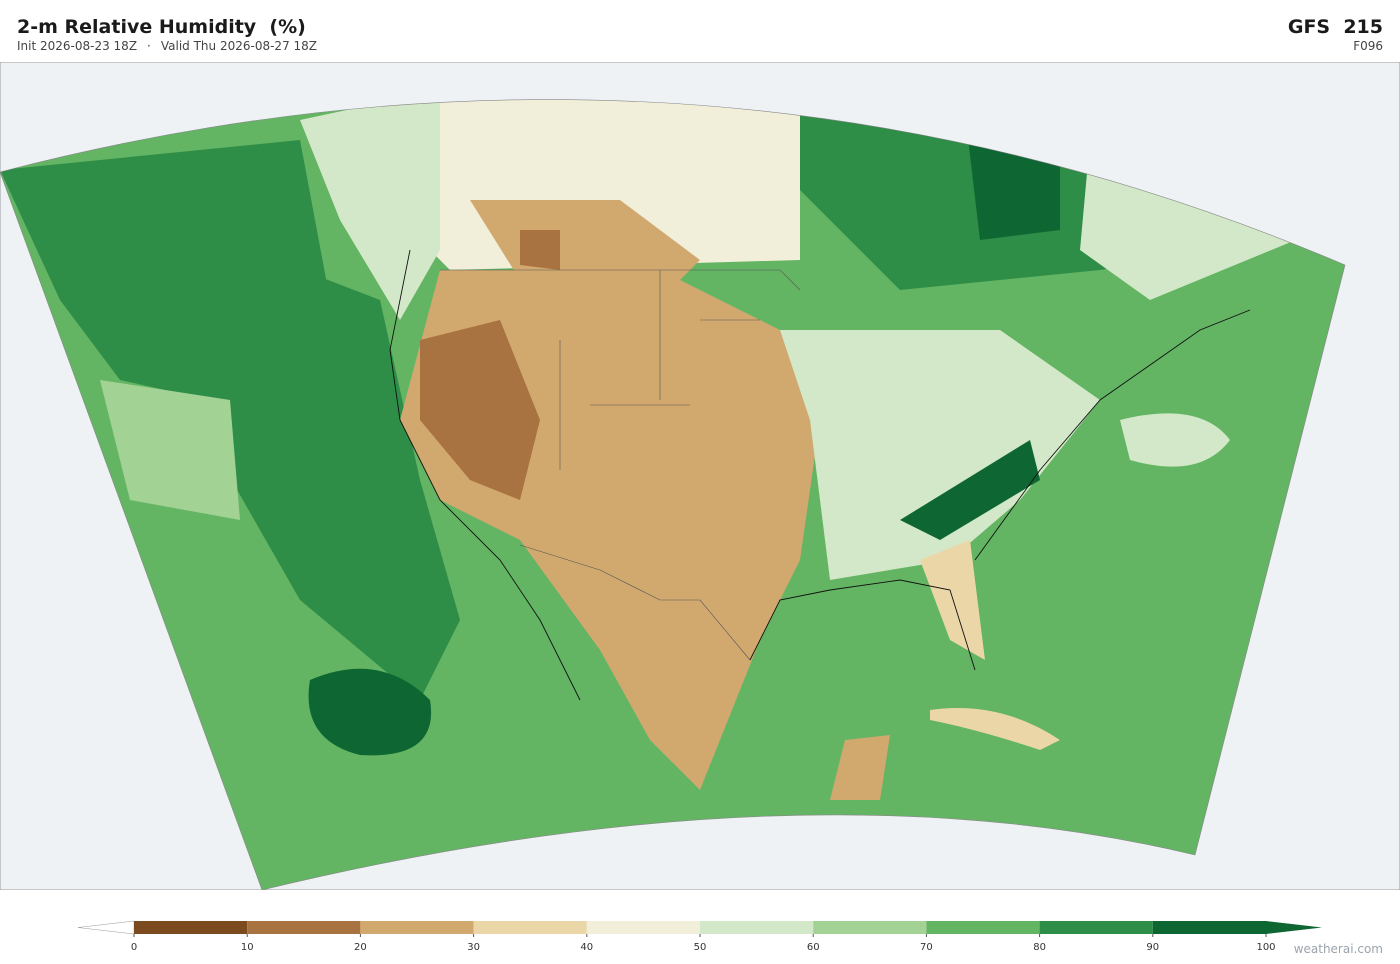 The height and width of the screenshot is (964, 1400). What do you see at coordinates (161, 27) in the screenshot?
I see `title: 2-m Relative Humidity (%)` at bounding box center [161, 27].